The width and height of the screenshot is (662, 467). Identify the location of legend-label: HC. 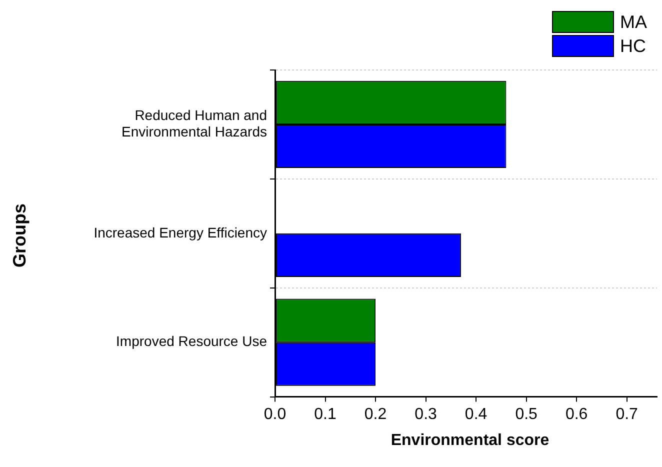
(633, 46).